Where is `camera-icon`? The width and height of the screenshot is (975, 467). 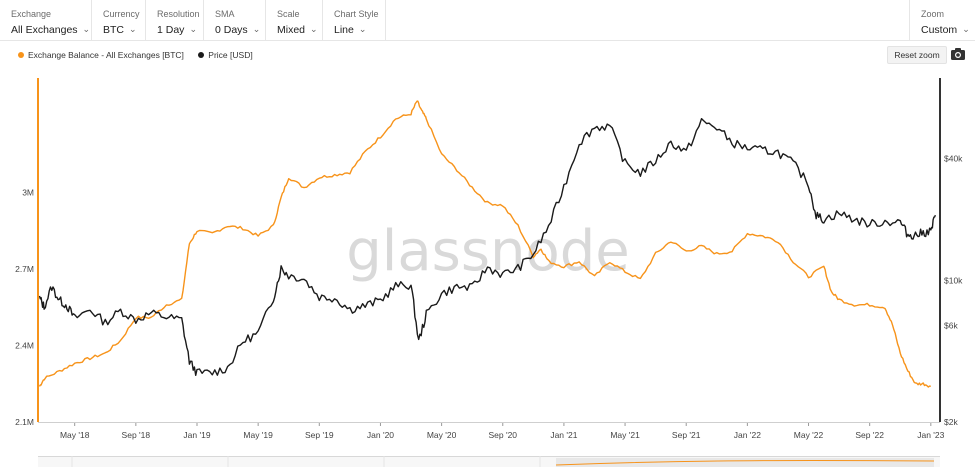 camera-icon is located at coordinates (958, 54).